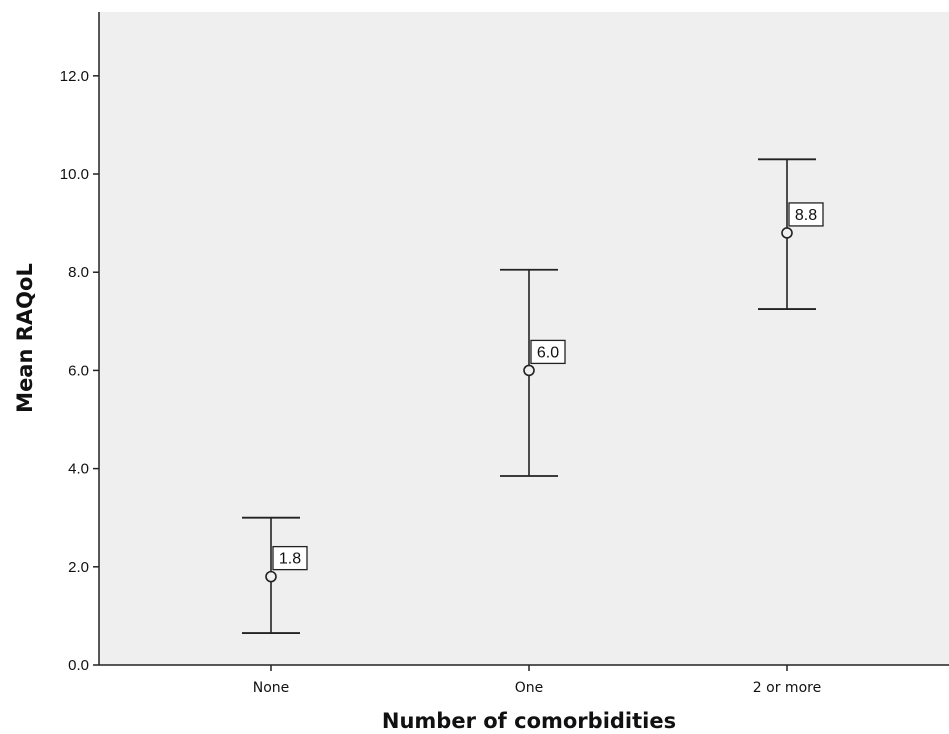  I want to click on y-axis-ticks: 0.0 2.0 4.0 6.0 8.0 10.0 12.0, so click(79, 371).